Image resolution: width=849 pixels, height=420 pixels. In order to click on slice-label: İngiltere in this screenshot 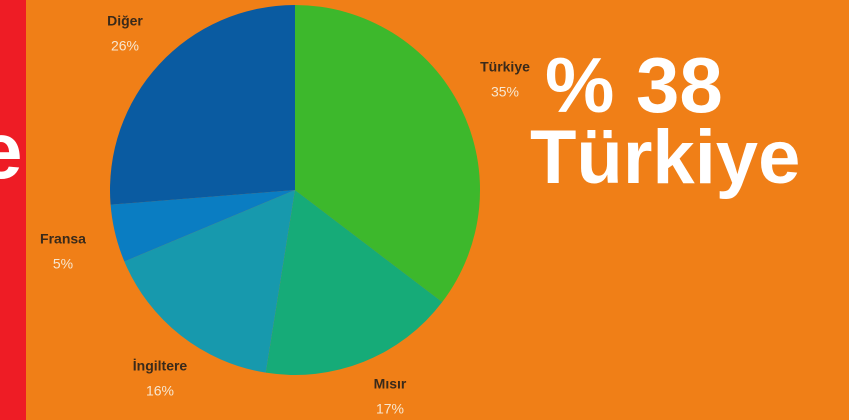, I will do `click(160, 366)`.